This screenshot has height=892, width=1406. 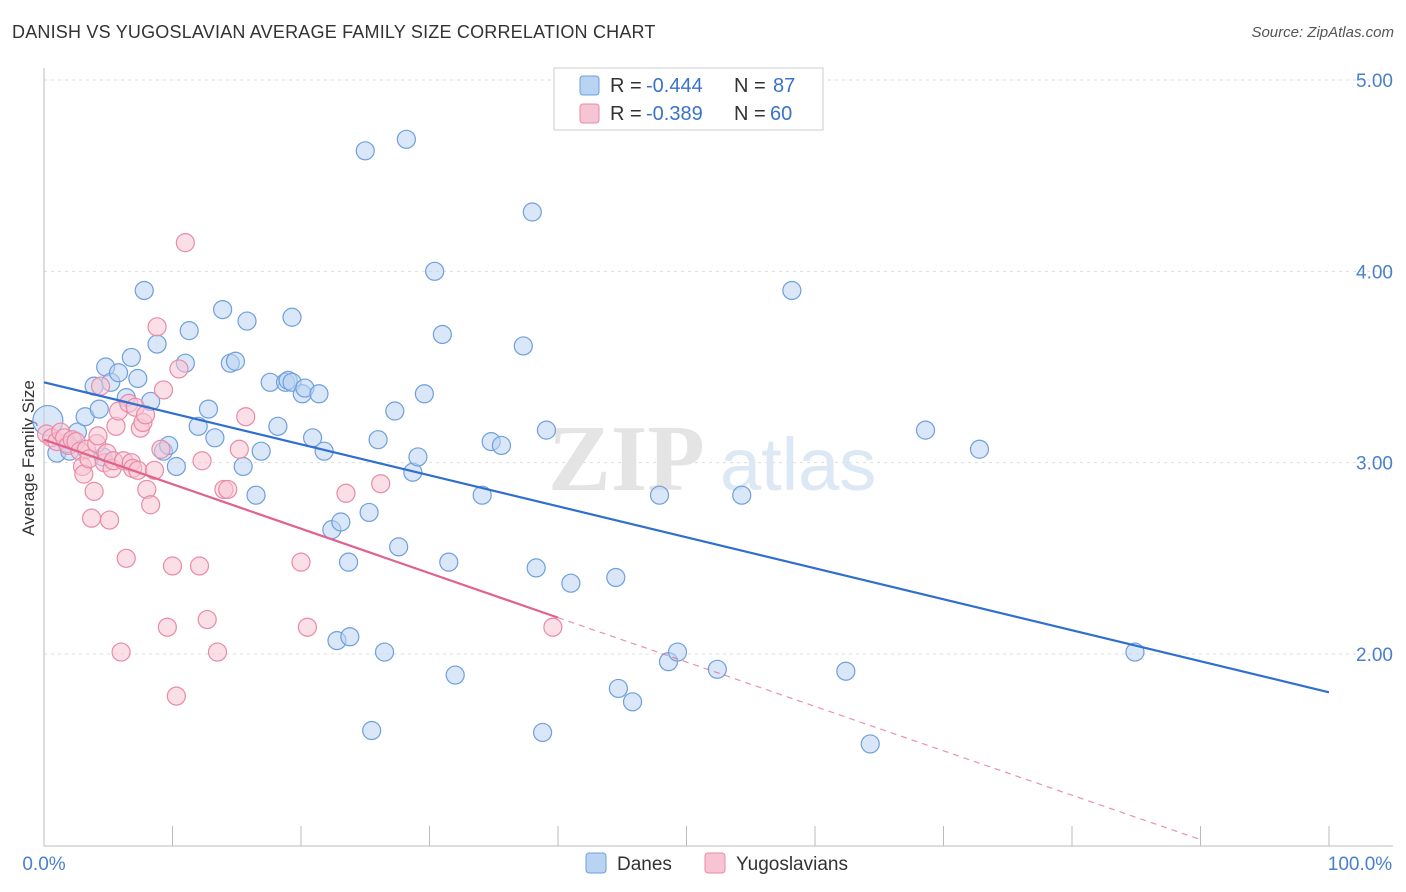 I want to click on trend-line-yugoslavians, so click(x=301, y=528).